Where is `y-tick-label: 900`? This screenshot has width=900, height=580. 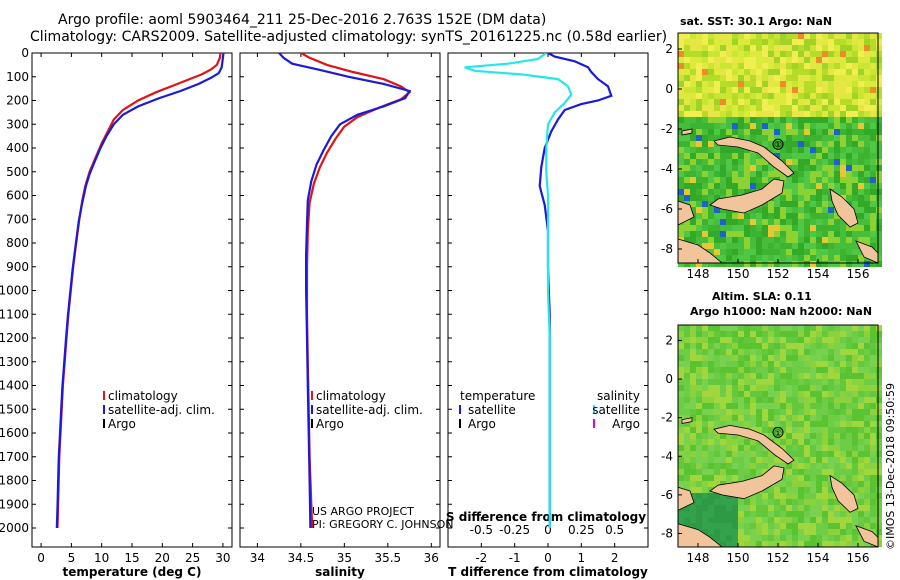
y-tick-label: 900 is located at coordinates (17, 267).